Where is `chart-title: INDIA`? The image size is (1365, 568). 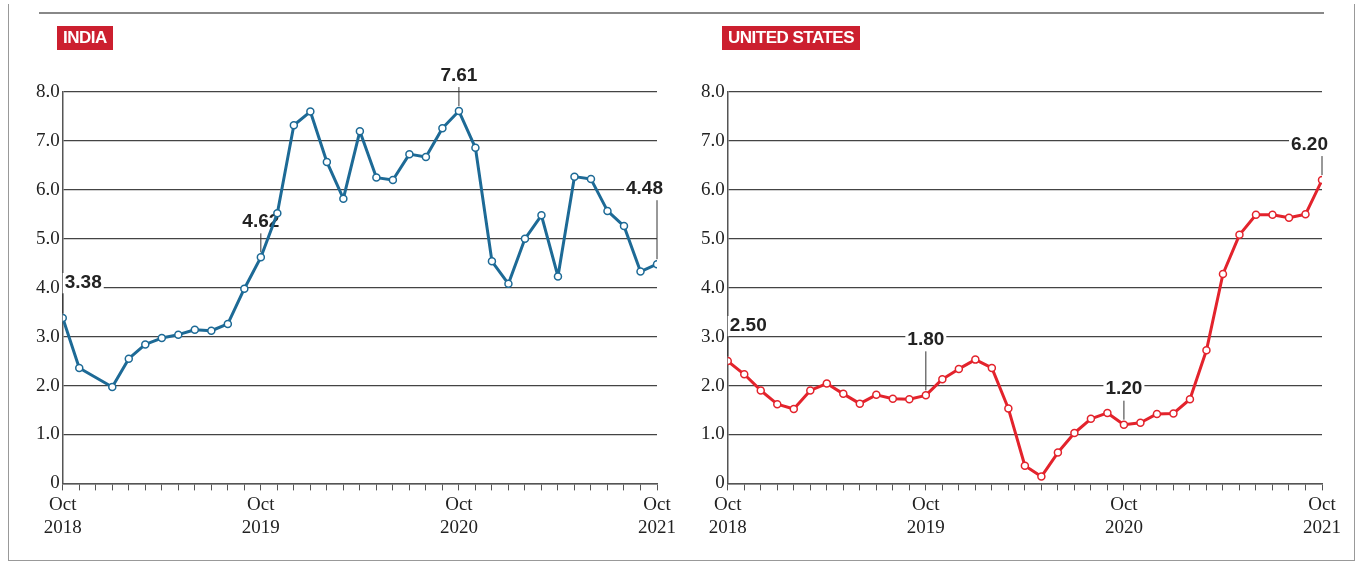
chart-title: INDIA is located at coordinates (85, 38).